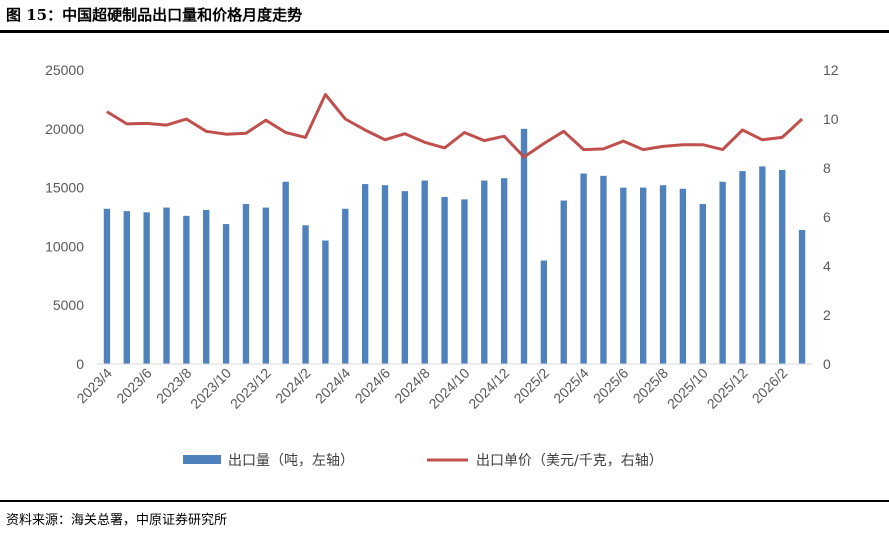  What do you see at coordinates (448, 388) in the screenshot?
I see `x-tick-label: 2024/10` at bounding box center [448, 388].